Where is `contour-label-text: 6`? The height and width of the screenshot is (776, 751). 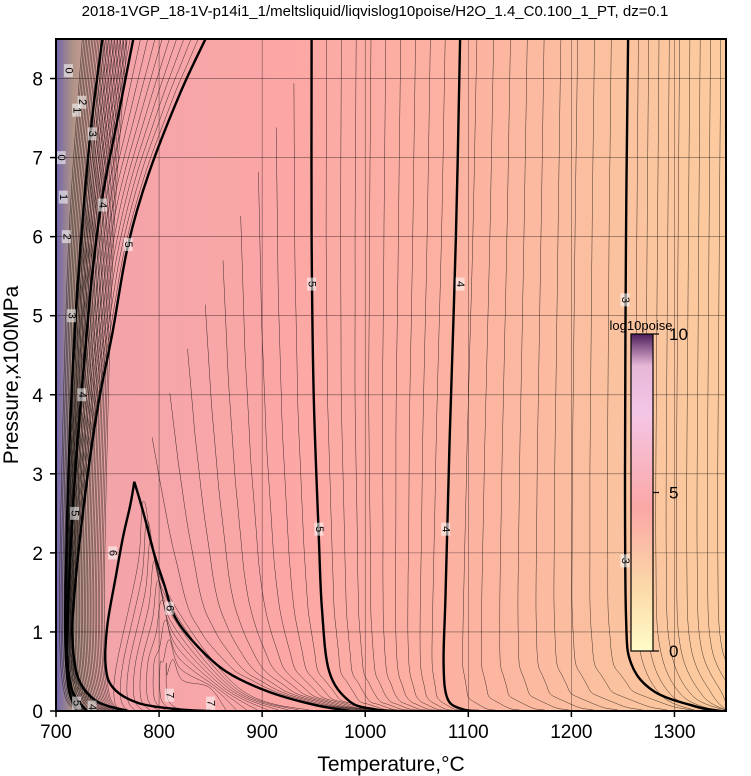
contour-label-text: 6 is located at coordinates (169, 608).